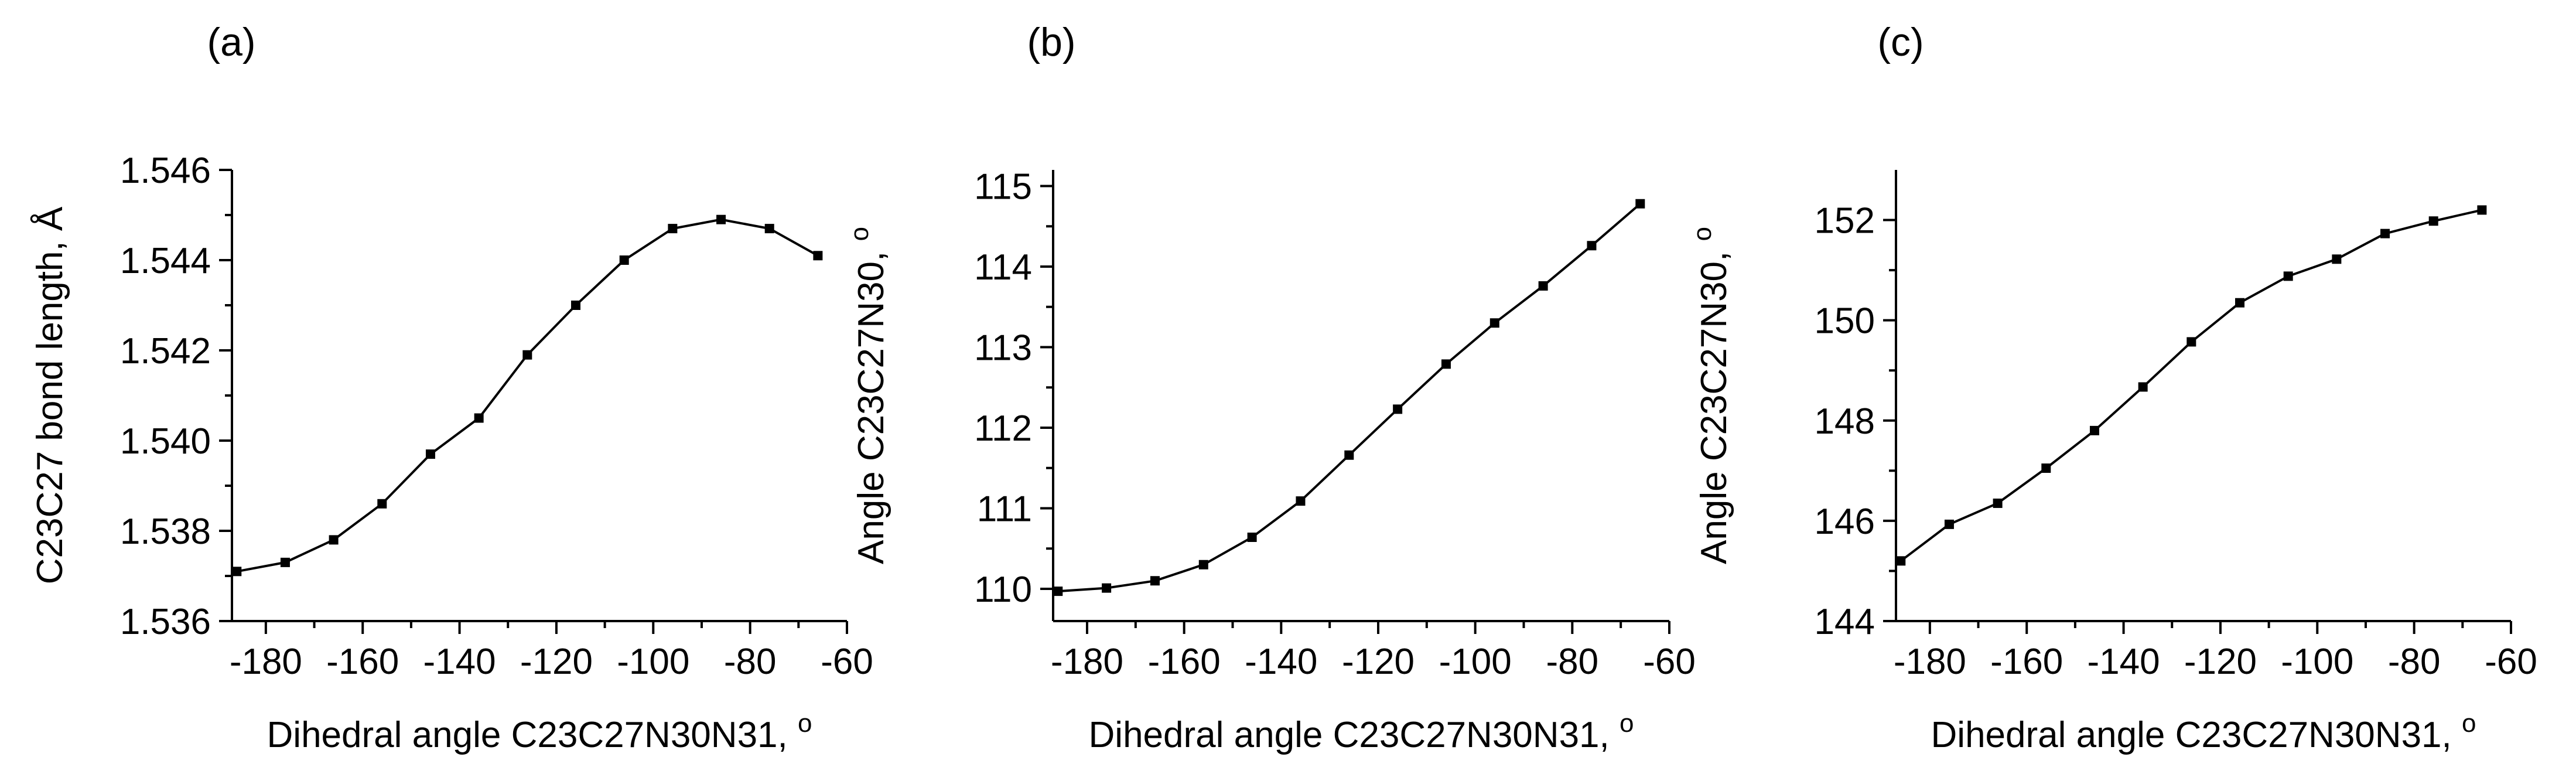 This screenshot has width=2576, height=757. What do you see at coordinates (1900, 42) in the screenshot?
I see `panel-label: (c)` at bounding box center [1900, 42].